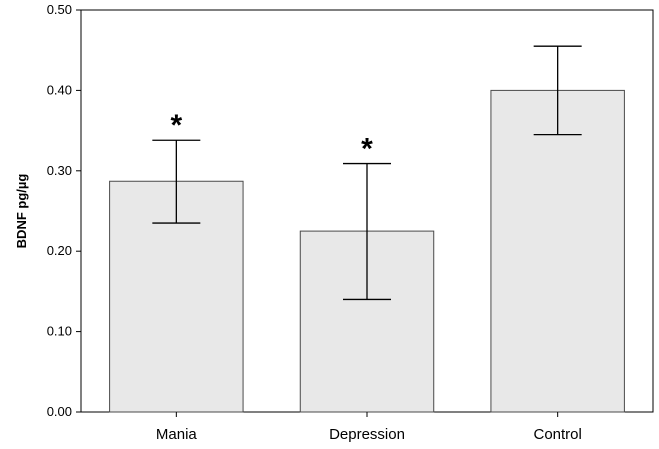 The height and width of the screenshot is (449, 659). I want to click on y-tick-label: 0.50, so click(59, 9).